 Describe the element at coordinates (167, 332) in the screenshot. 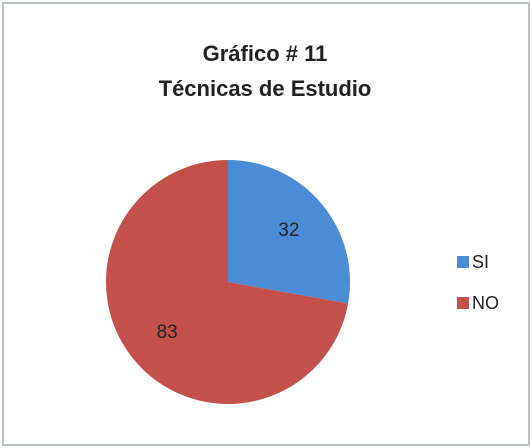

I see `data-label: 83` at that location.